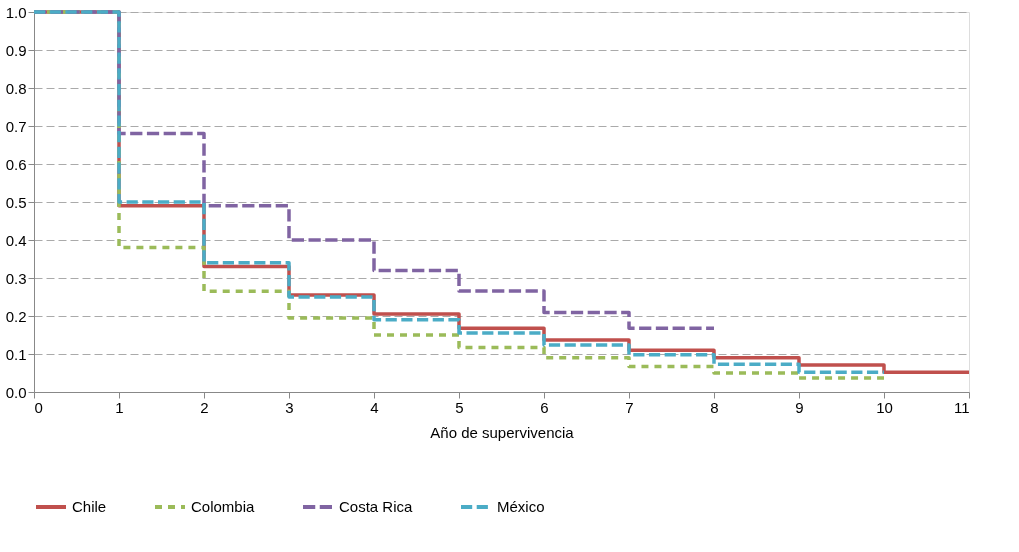 This screenshot has height=552, width=1019. Describe the element at coordinates (119, 407) in the screenshot. I see `x-tick-label: 1` at that location.